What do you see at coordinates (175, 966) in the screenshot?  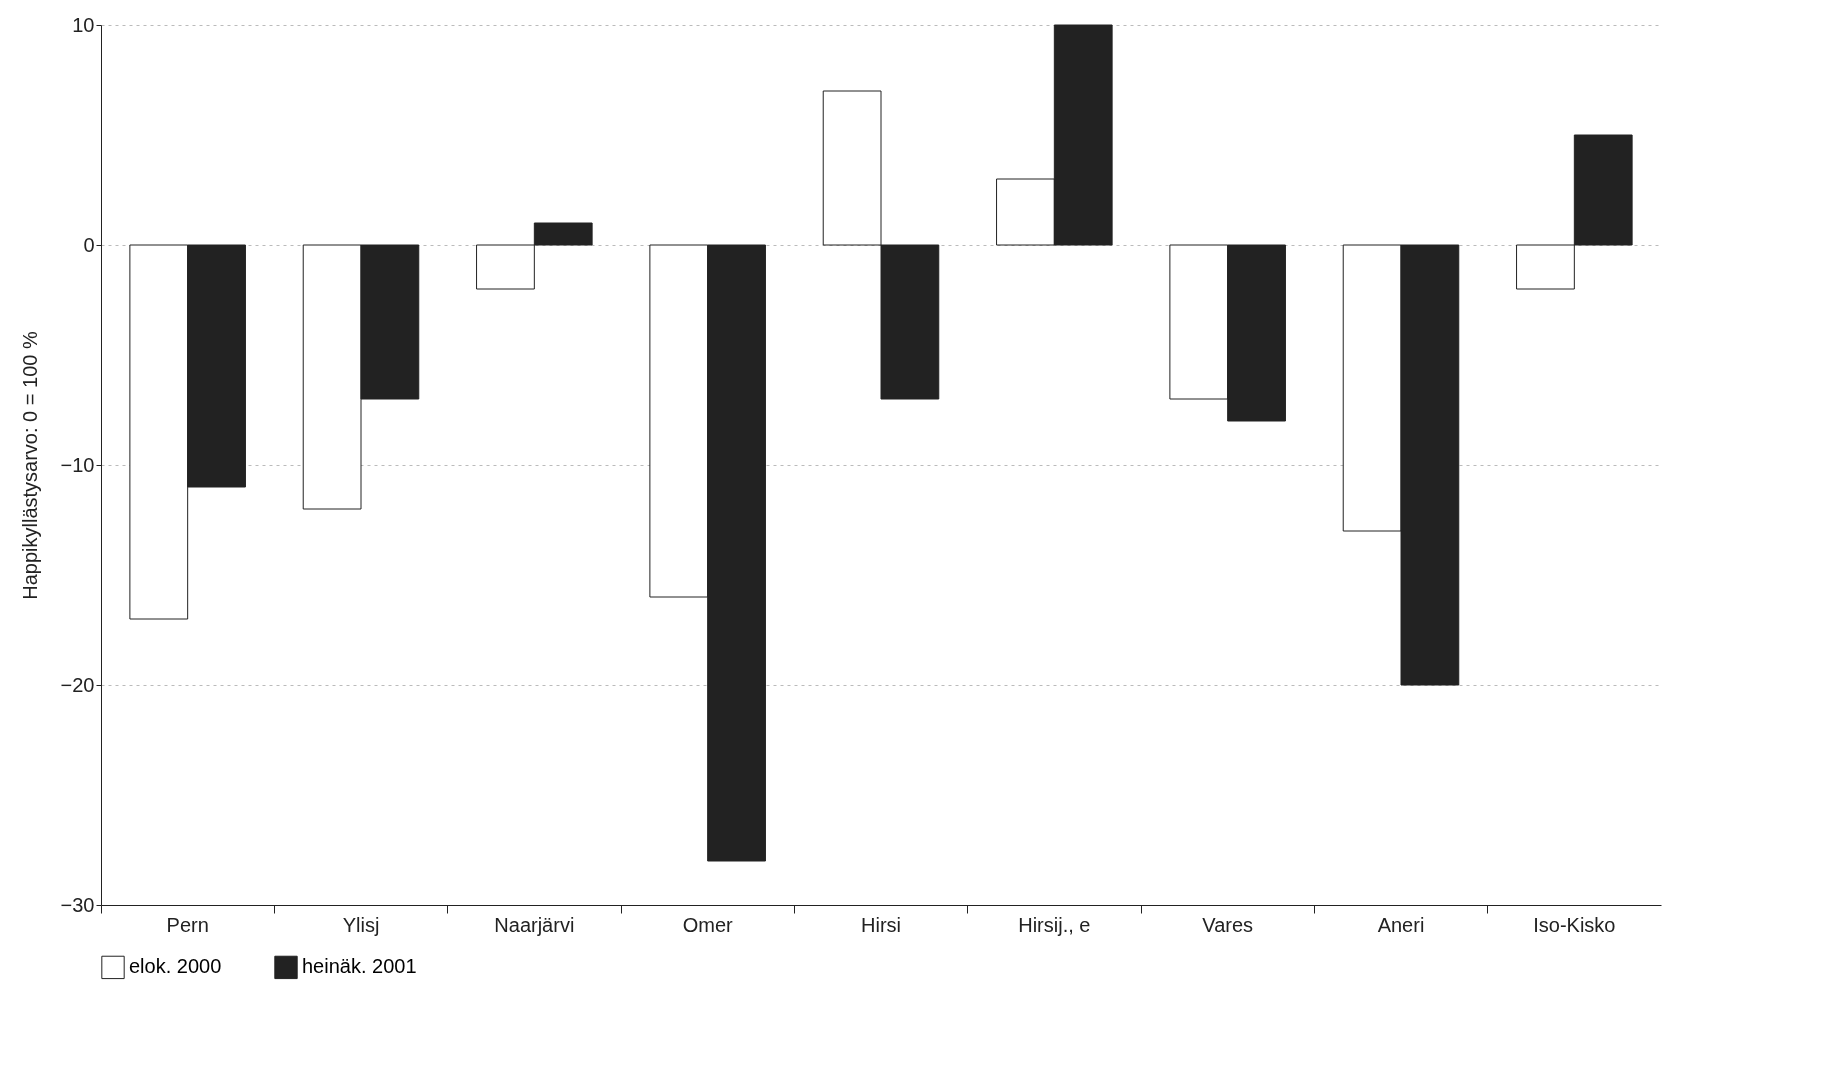 I see `legend-label: elok. 2000` at bounding box center [175, 966].